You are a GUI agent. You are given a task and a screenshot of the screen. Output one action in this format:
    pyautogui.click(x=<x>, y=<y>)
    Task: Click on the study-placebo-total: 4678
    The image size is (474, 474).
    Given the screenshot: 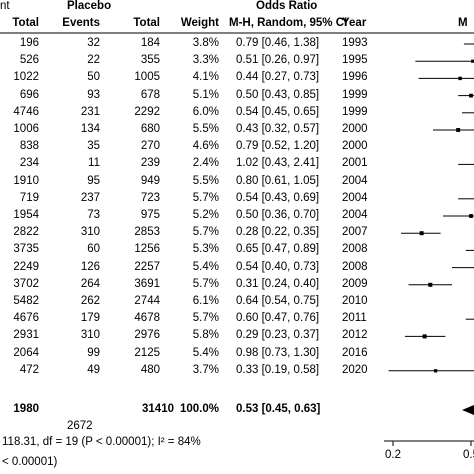 What is the action you would take?
    pyautogui.click(x=147, y=318)
    